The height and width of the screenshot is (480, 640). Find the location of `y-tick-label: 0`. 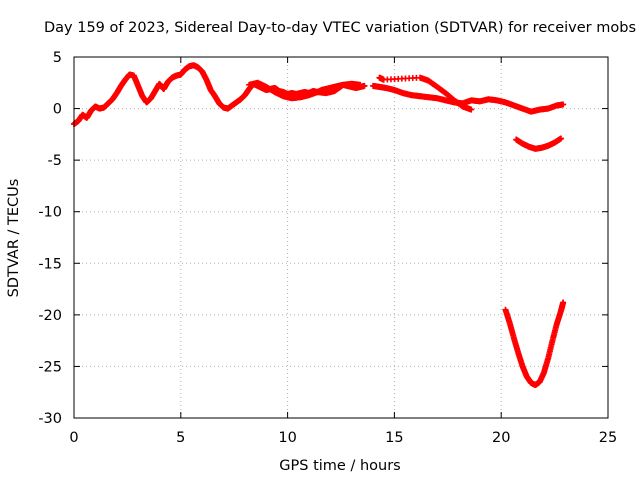

y-tick-label: 0 is located at coordinates (57, 110).